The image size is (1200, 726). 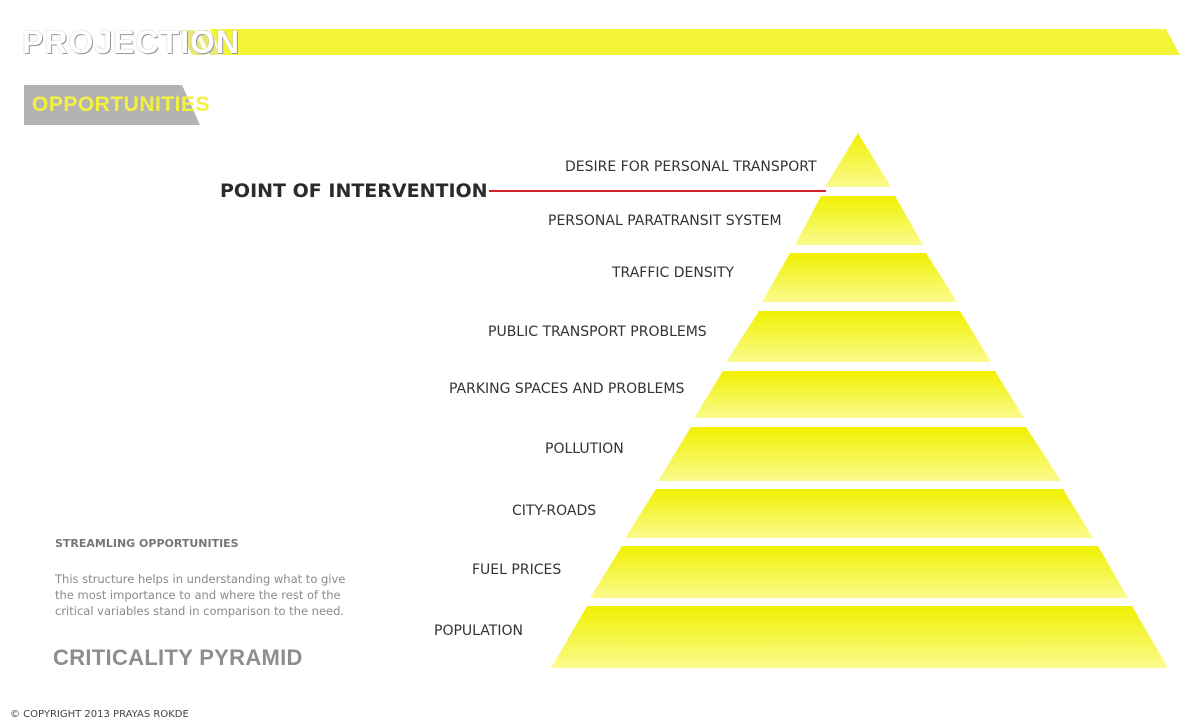 I want to click on tier-label-city-roads: CITY-ROADS, so click(x=554, y=511).